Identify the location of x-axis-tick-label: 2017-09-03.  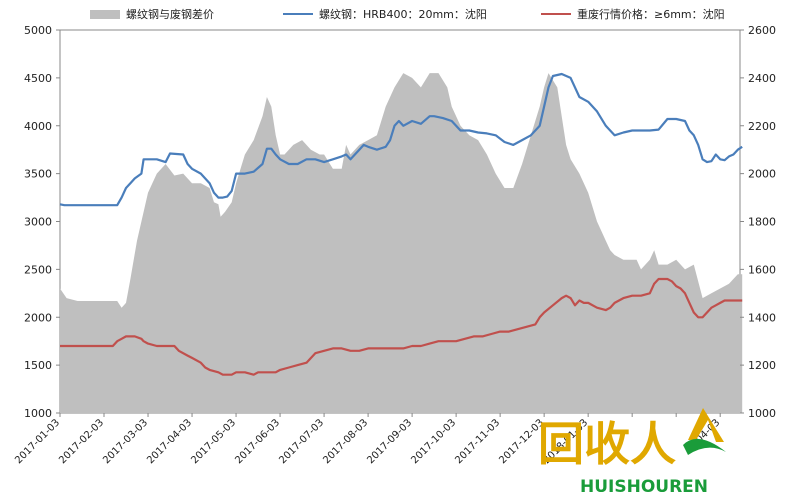
(389, 441).